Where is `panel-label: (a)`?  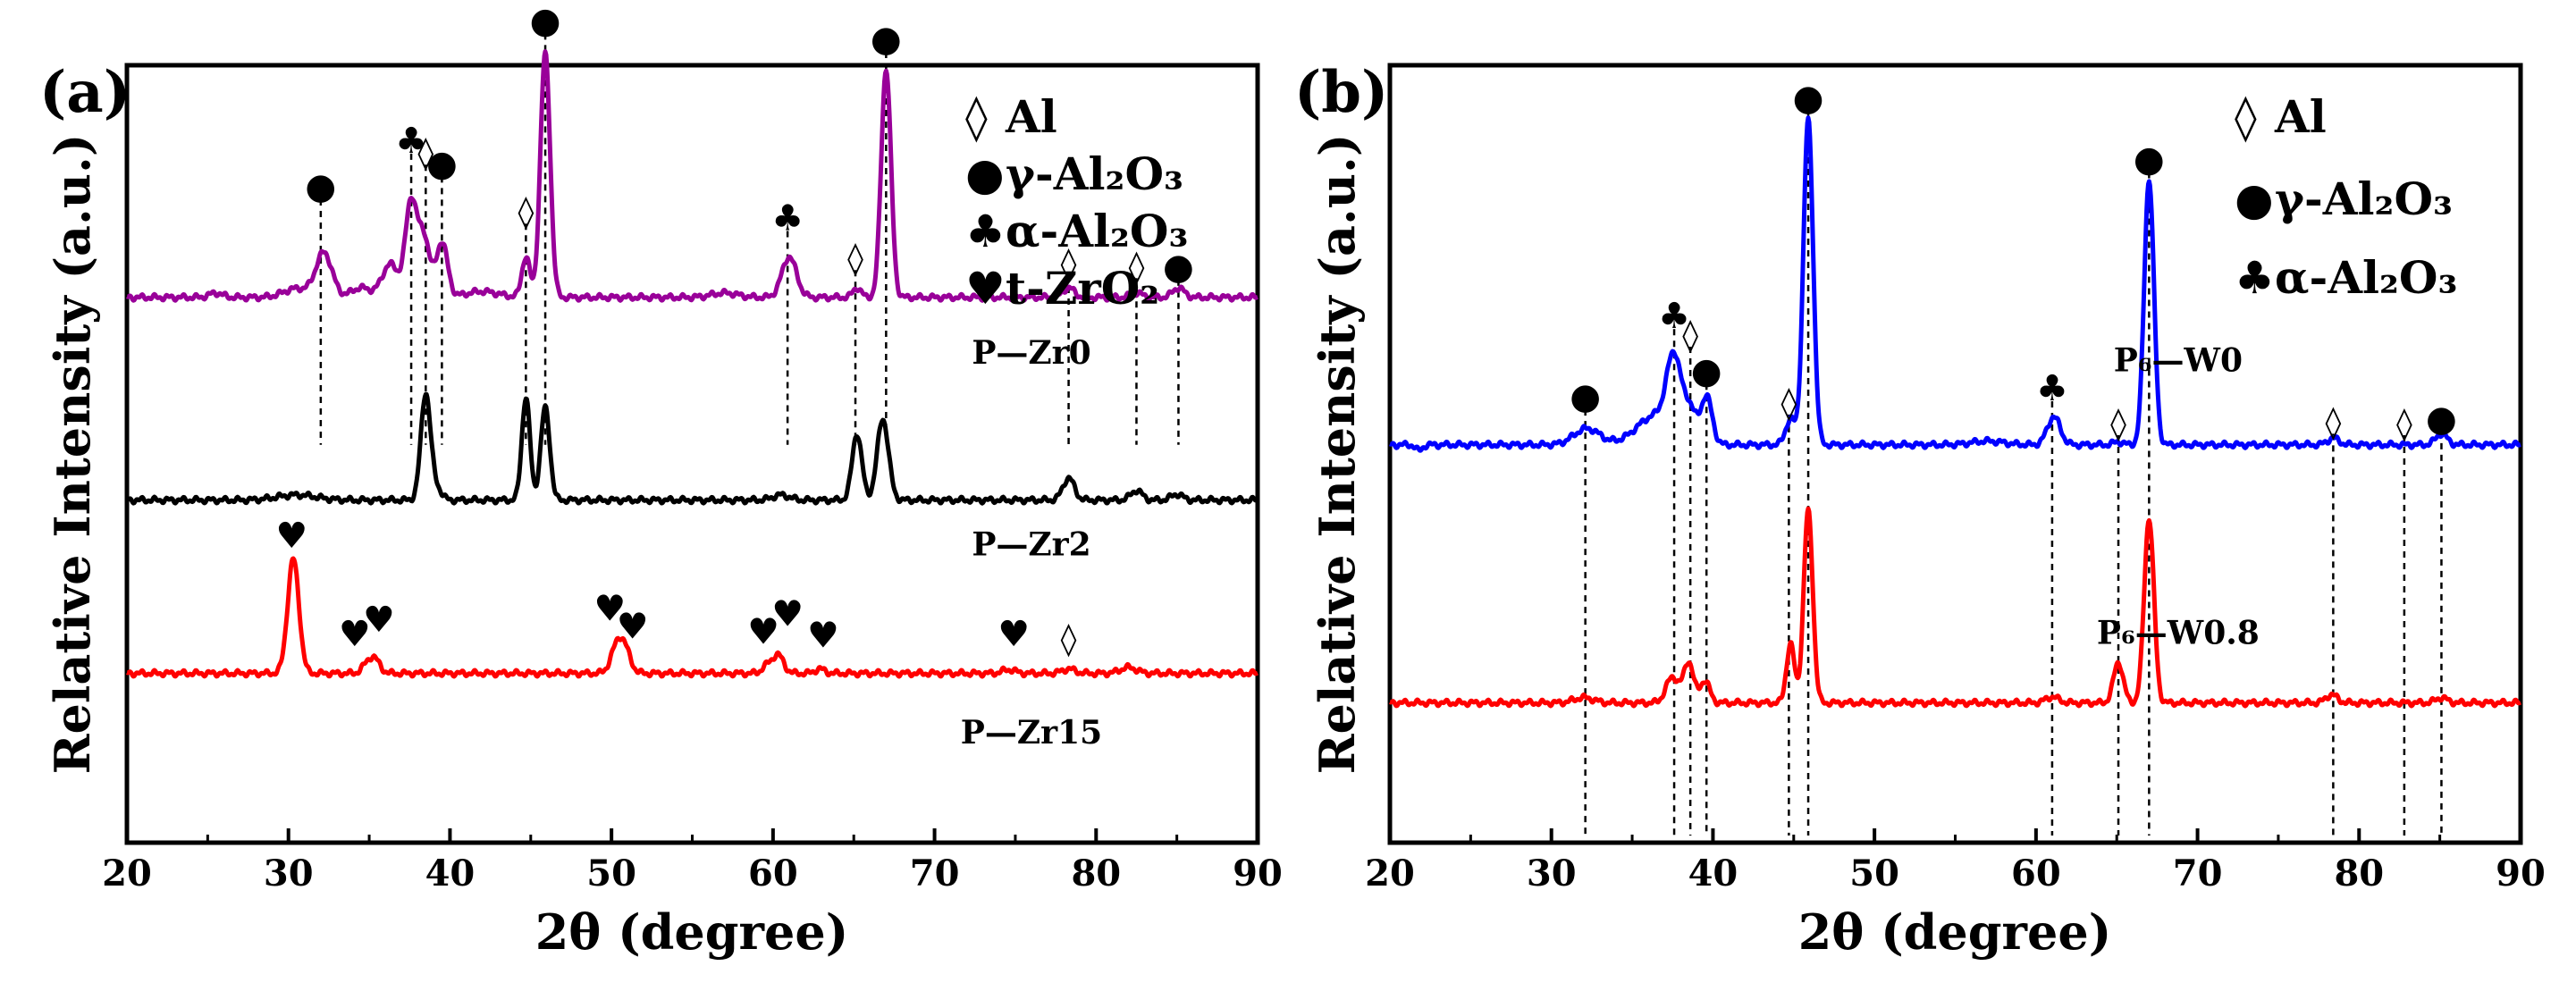 panel-label: (a) is located at coordinates (85, 92).